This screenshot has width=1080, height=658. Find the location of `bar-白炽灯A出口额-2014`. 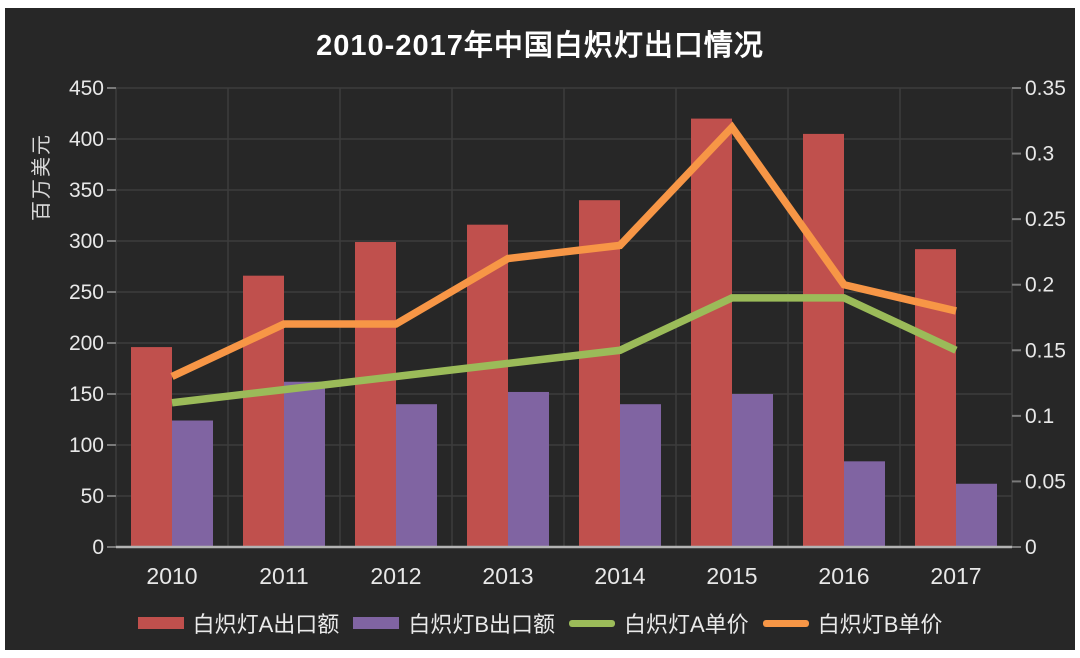

bar-白炽灯A出口额-2014 is located at coordinates (599, 373).